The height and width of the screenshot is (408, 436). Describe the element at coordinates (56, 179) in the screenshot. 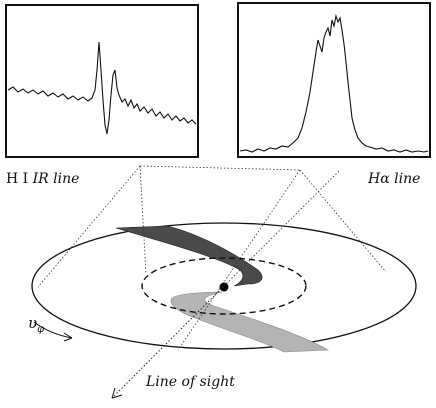

I see `ir-line-label-italic: IR line` at that location.